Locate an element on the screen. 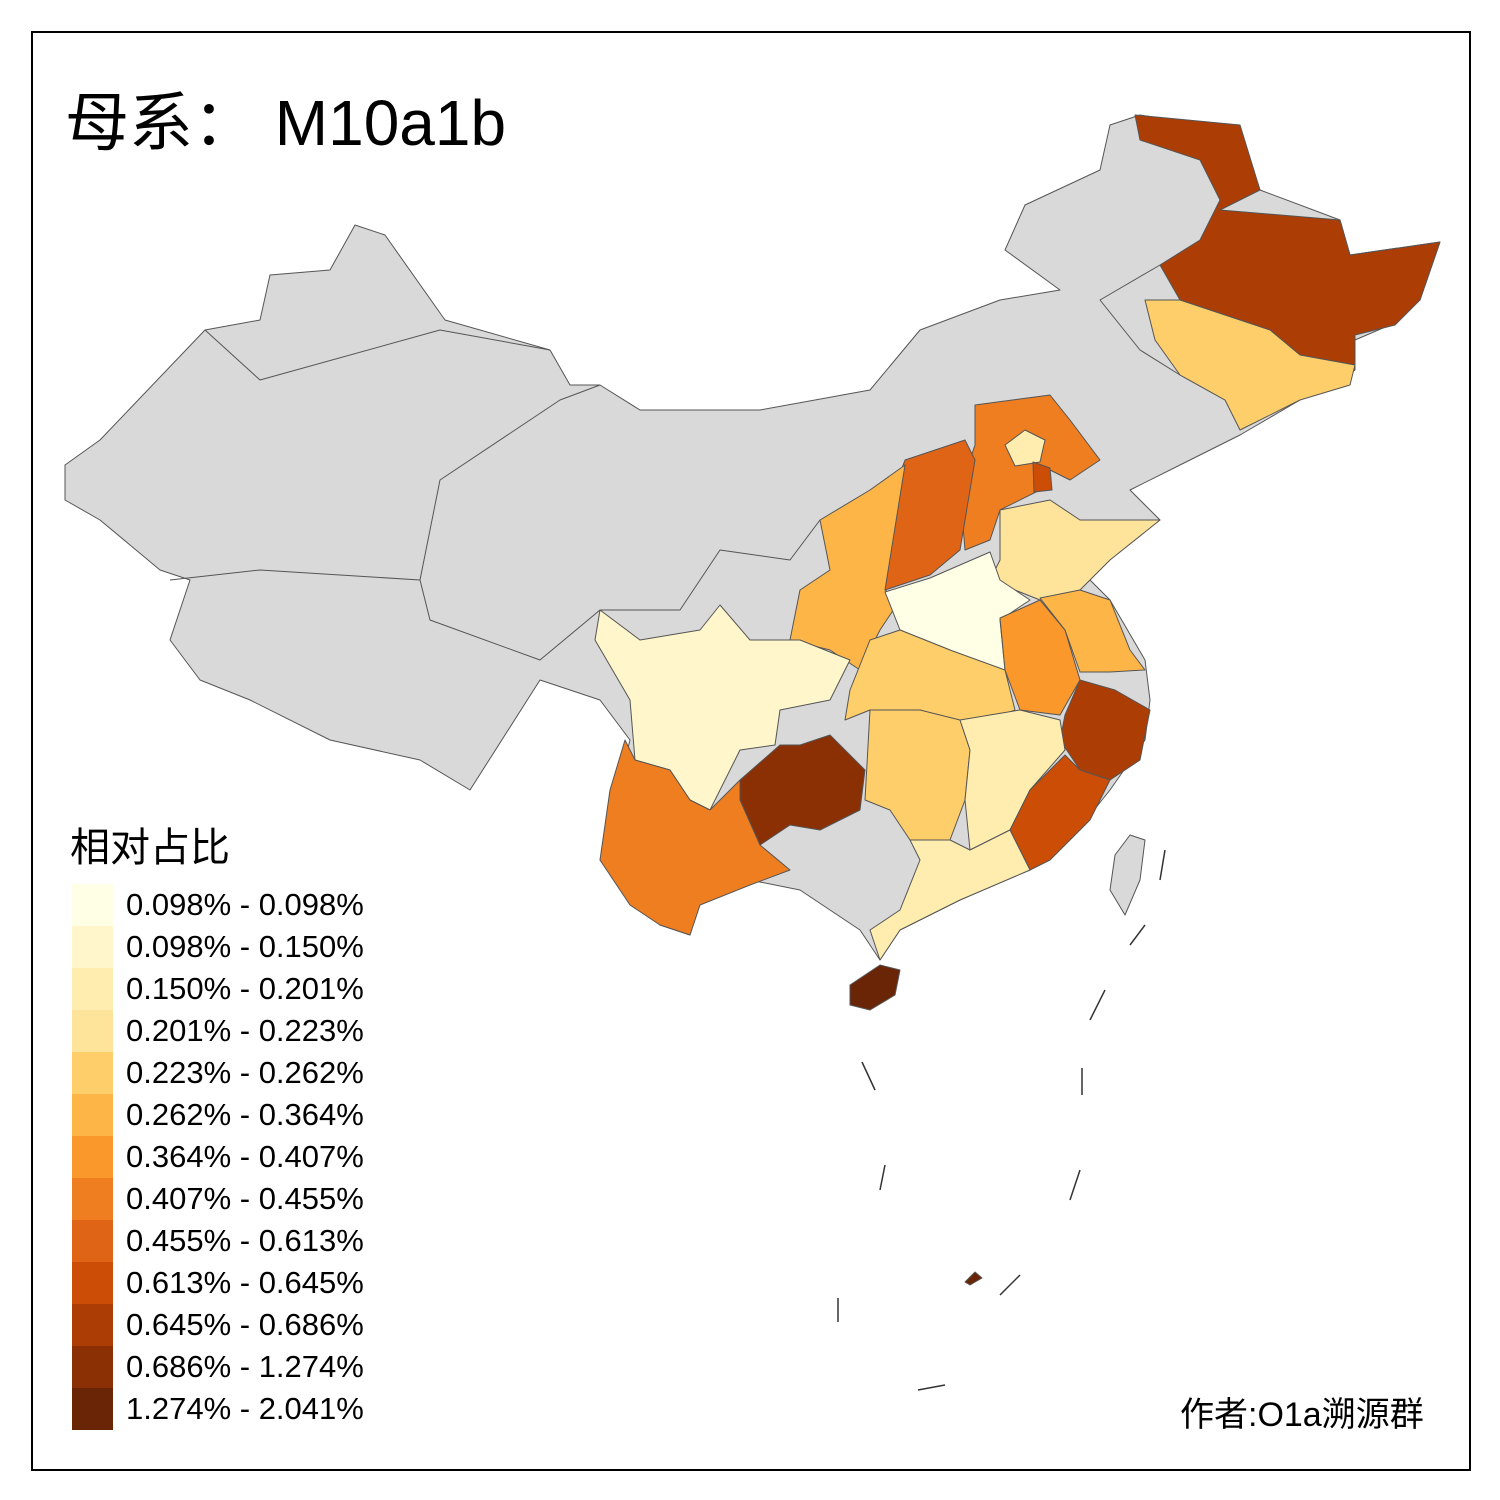  legend-item: 0.262% - 0.364% is located at coordinates (218, 1115).